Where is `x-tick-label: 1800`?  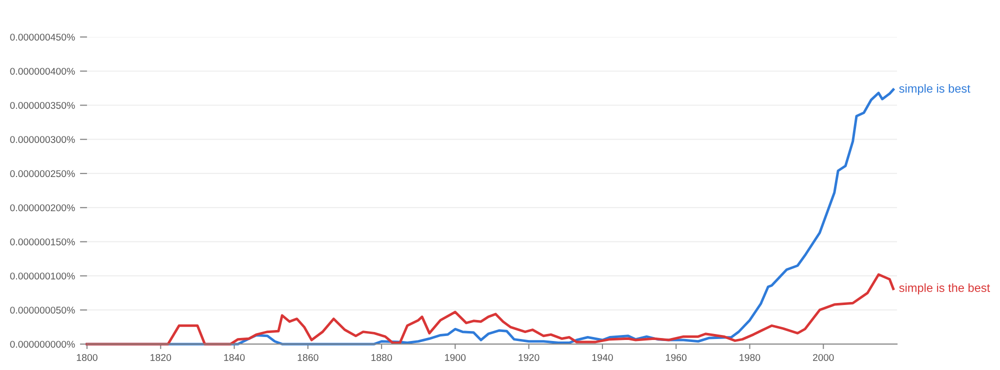
x-tick-label: 1800 is located at coordinates (87, 357).